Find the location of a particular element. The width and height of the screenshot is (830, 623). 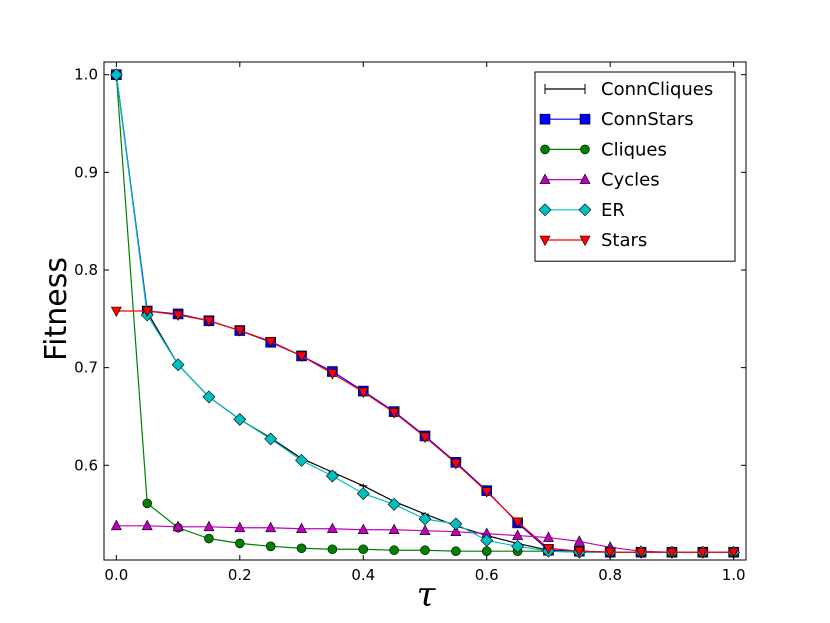

legend-item-cliques: Cliques is located at coordinates (603, 149).